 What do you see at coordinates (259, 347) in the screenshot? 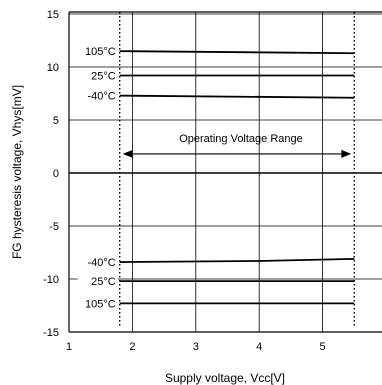
I see `x-tick-label: 4` at bounding box center [259, 347].